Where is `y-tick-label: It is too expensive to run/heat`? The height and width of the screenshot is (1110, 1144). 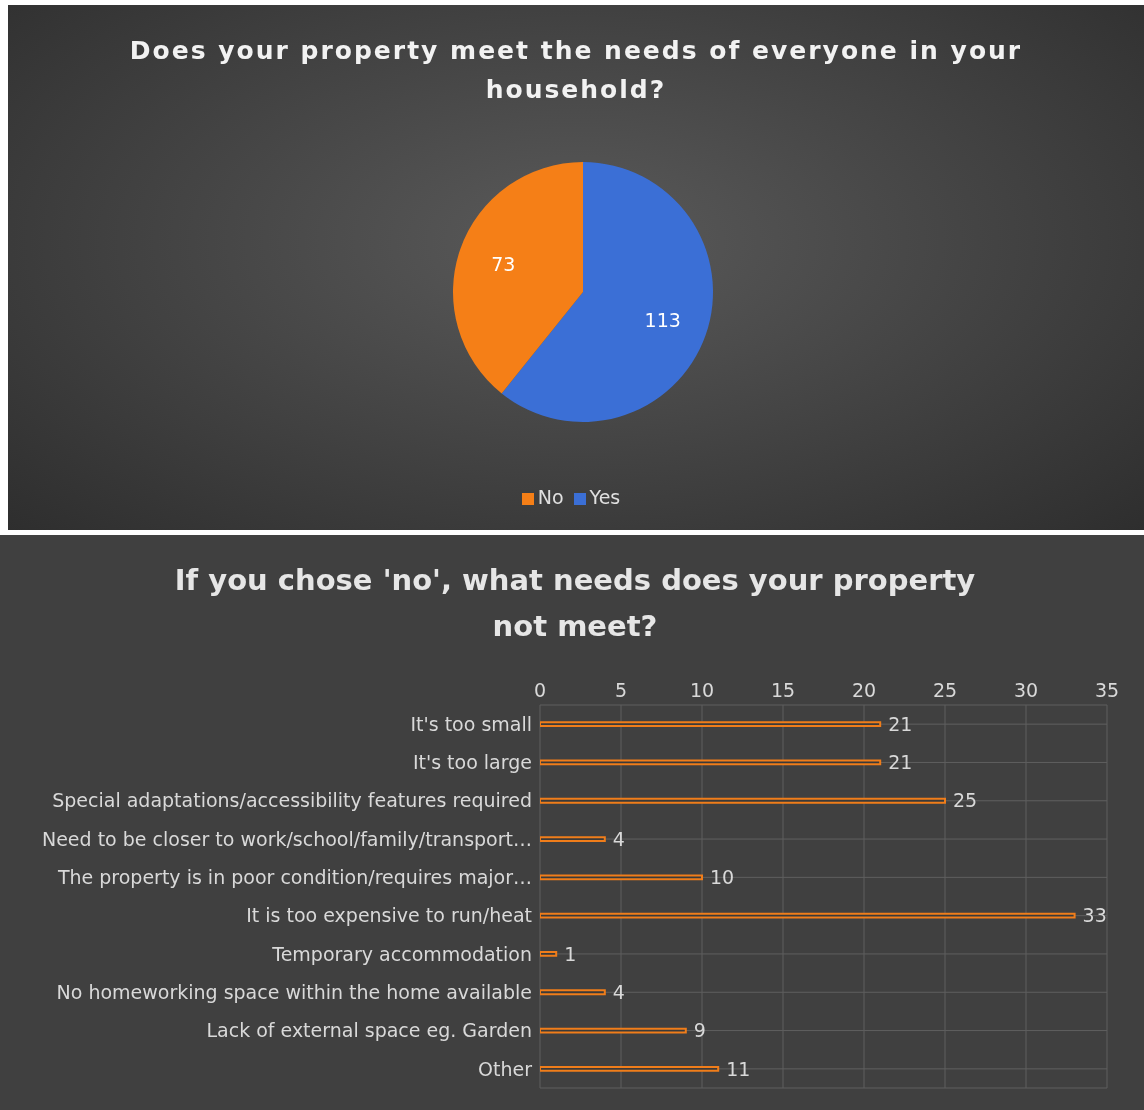 y-tick-label: It is too expensive to run/heat is located at coordinates (389, 915).